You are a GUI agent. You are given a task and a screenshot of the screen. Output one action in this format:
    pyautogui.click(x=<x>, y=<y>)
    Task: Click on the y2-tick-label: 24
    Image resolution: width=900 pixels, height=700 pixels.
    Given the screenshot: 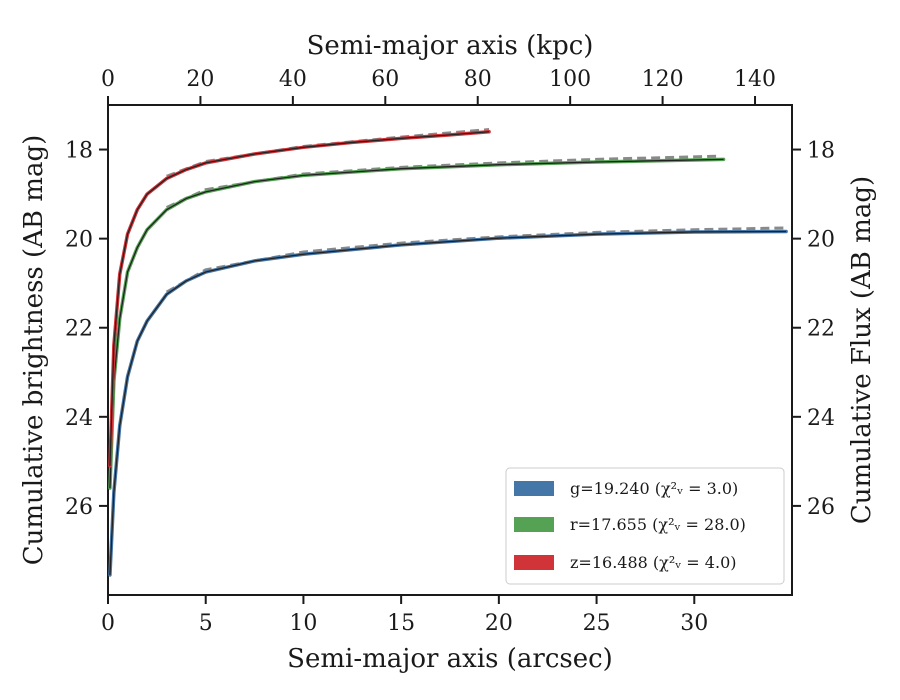 What is the action you would take?
    pyautogui.click(x=821, y=418)
    